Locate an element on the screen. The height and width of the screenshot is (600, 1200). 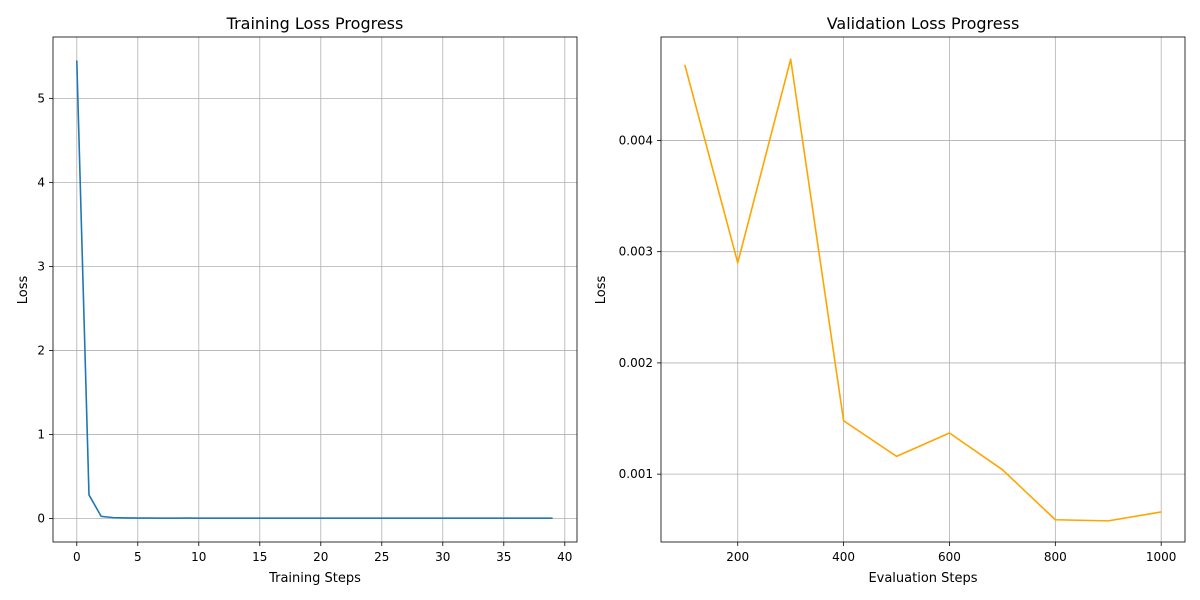
x-tick-label: 25 is located at coordinates (381, 557).